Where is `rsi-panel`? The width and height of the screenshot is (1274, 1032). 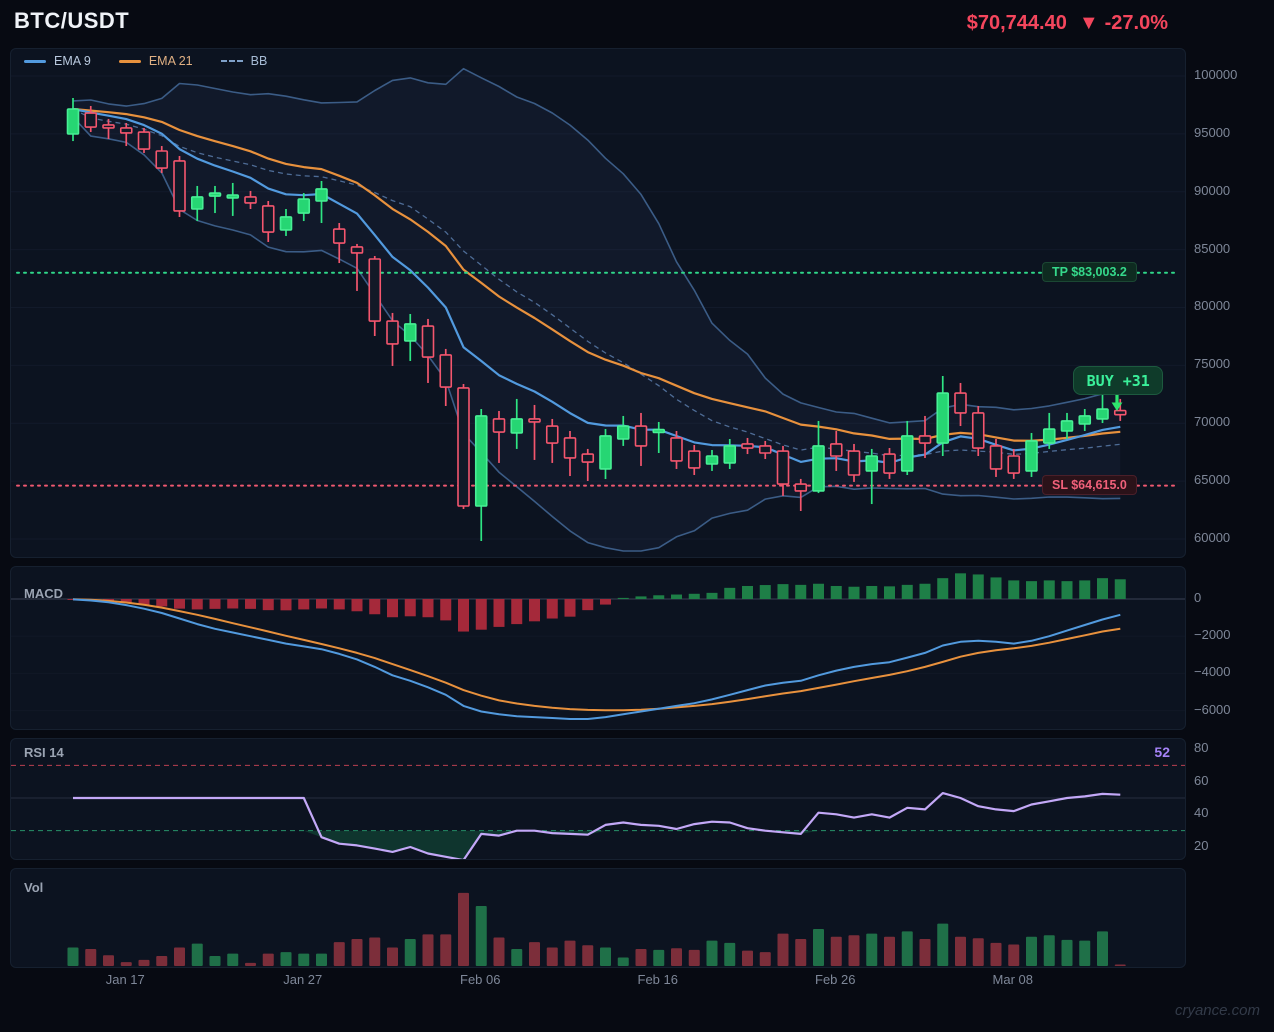 rsi-panel is located at coordinates (598, 799).